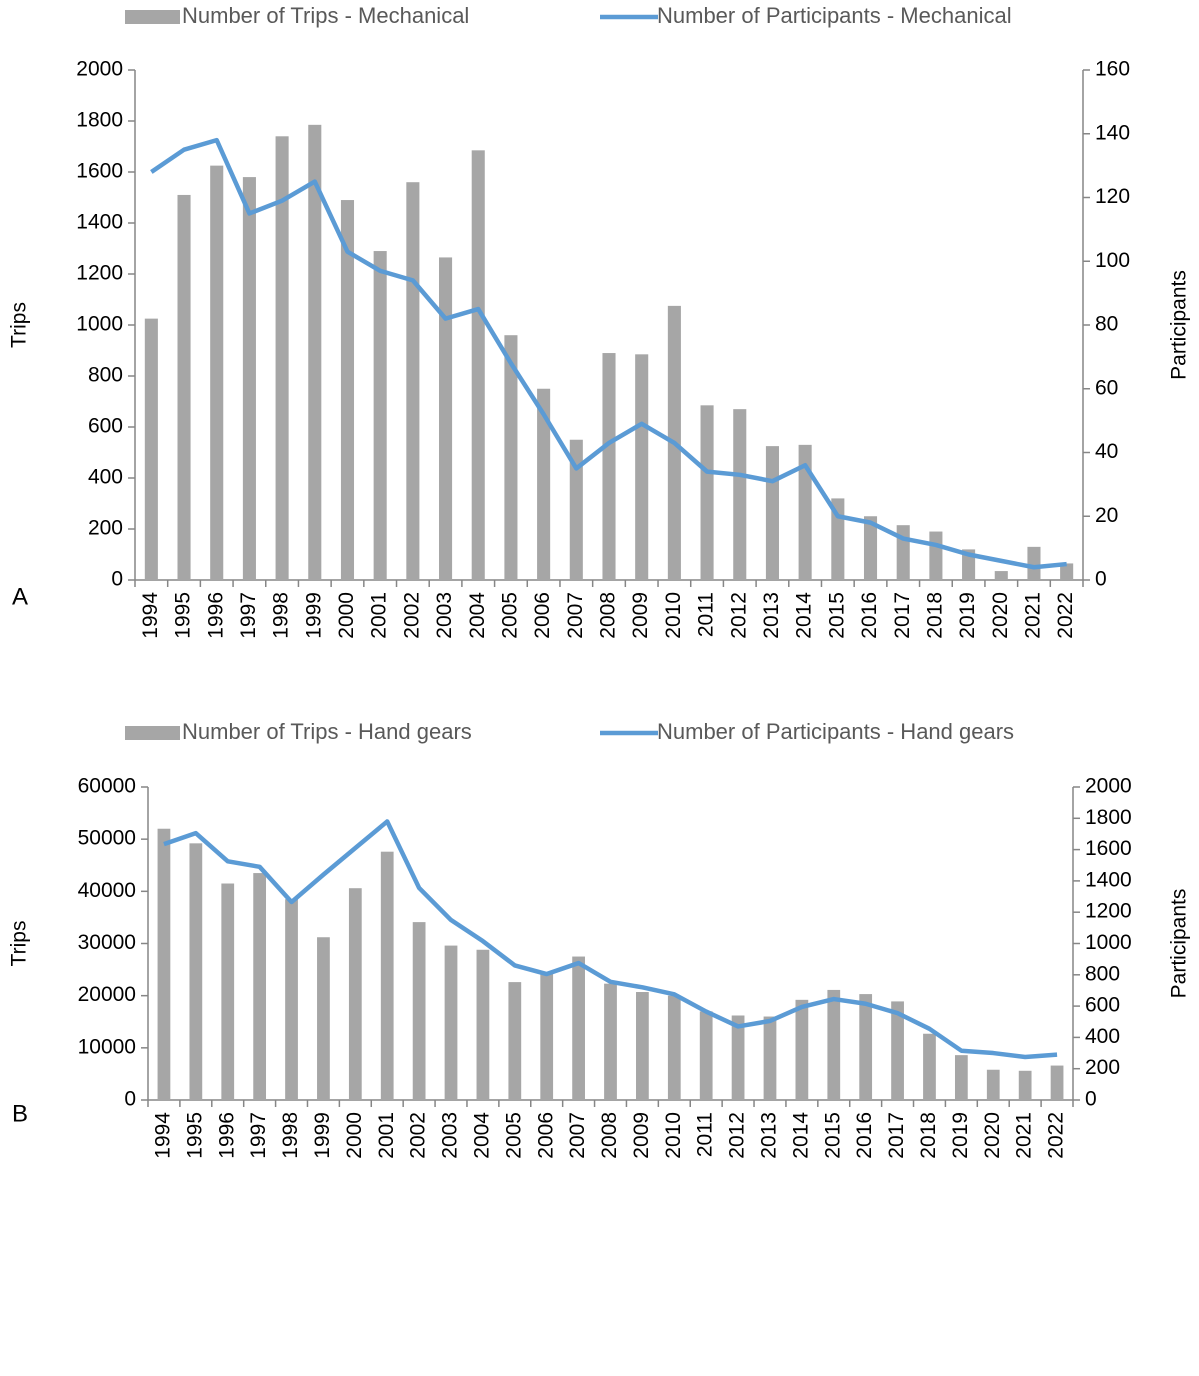 The image size is (1199, 1376). I want to click on x-tick-label: 2003, so click(450, 1135).